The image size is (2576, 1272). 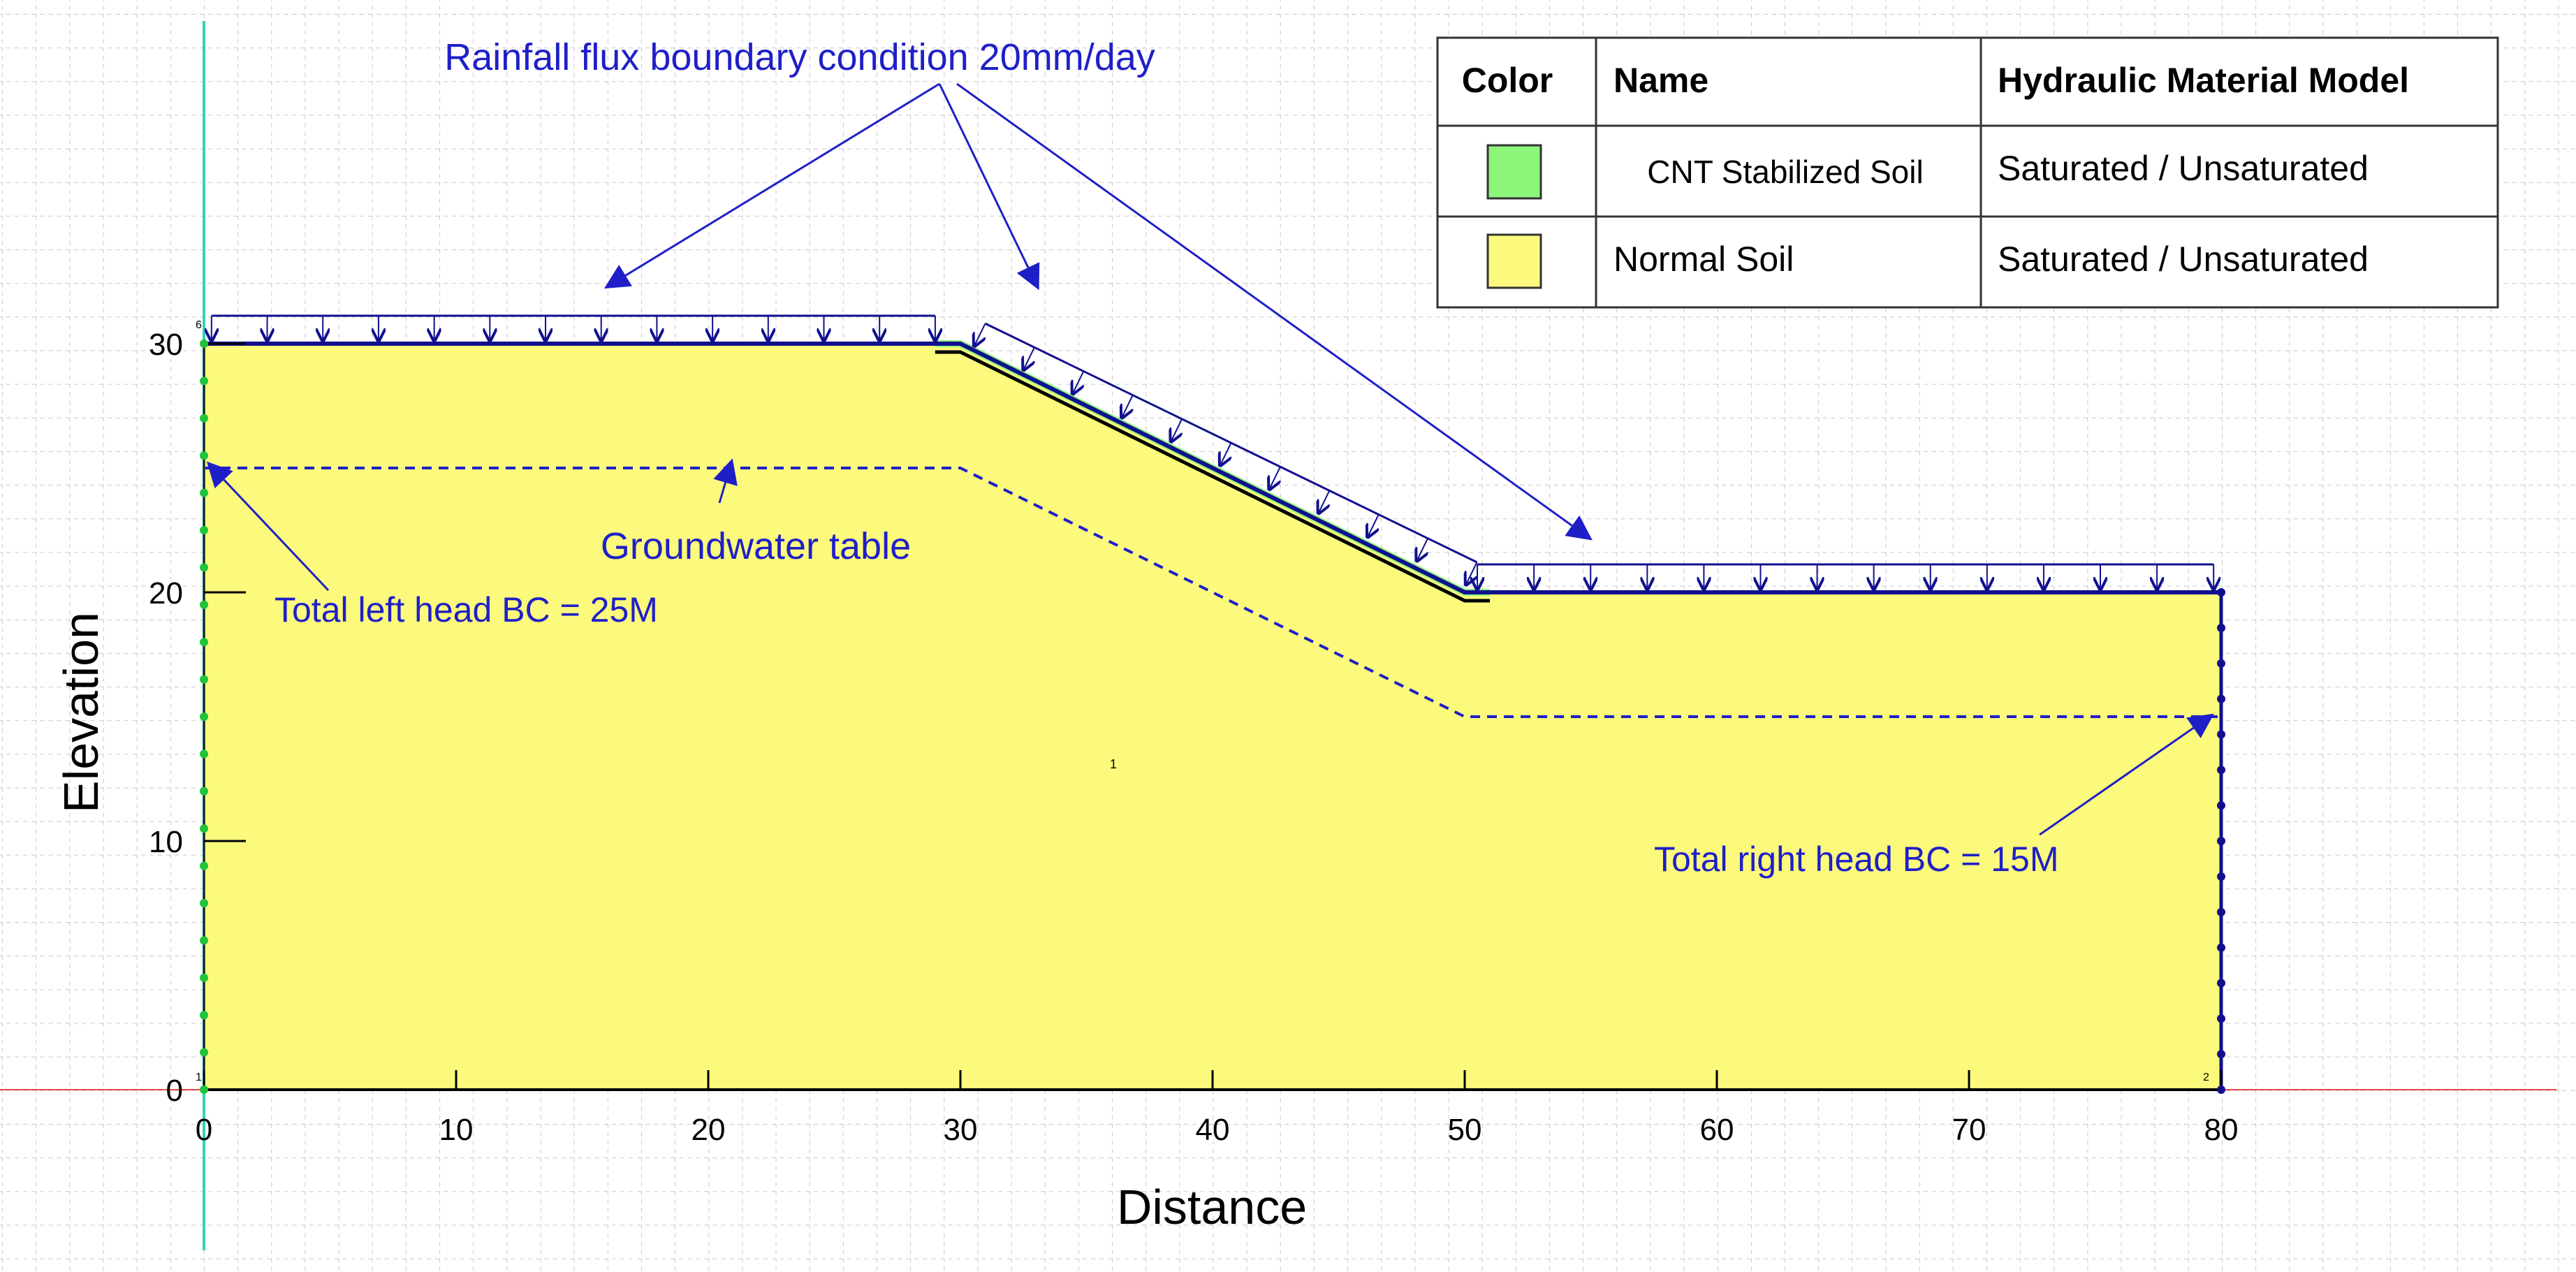 What do you see at coordinates (708, 1130) in the screenshot?
I see `x-tick-label: 20` at bounding box center [708, 1130].